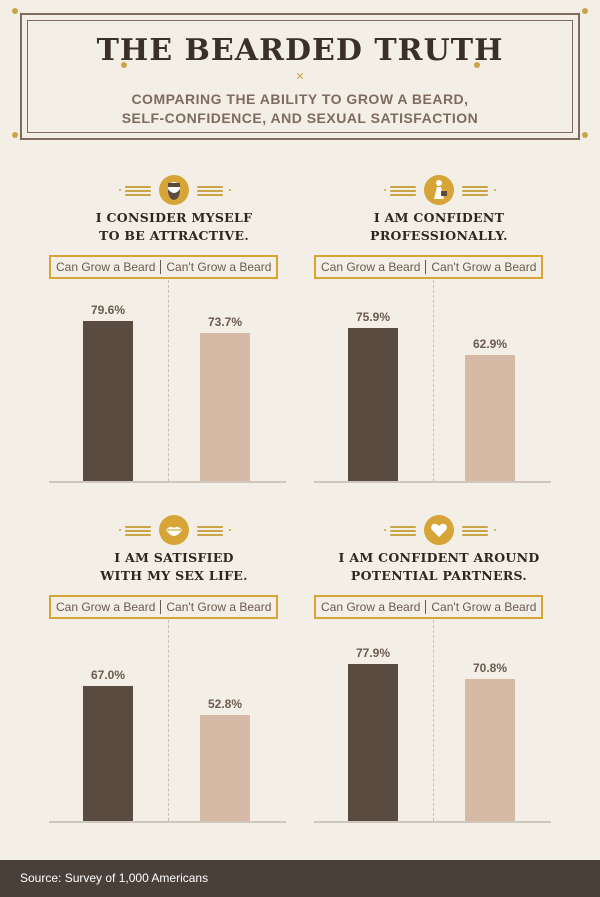 The width and height of the screenshot is (600, 897). Describe the element at coordinates (108, 310) in the screenshot. I see `data-label: 79.6%` at that location.